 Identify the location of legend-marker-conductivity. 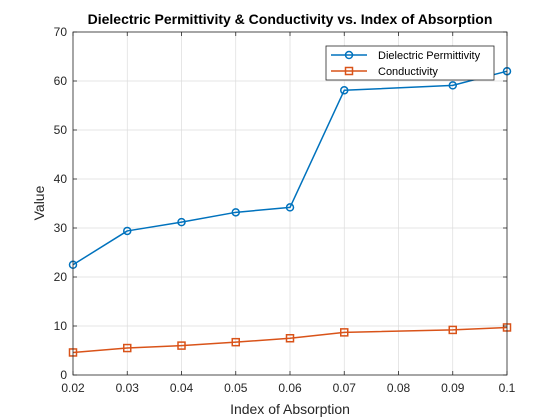
(349, 71).